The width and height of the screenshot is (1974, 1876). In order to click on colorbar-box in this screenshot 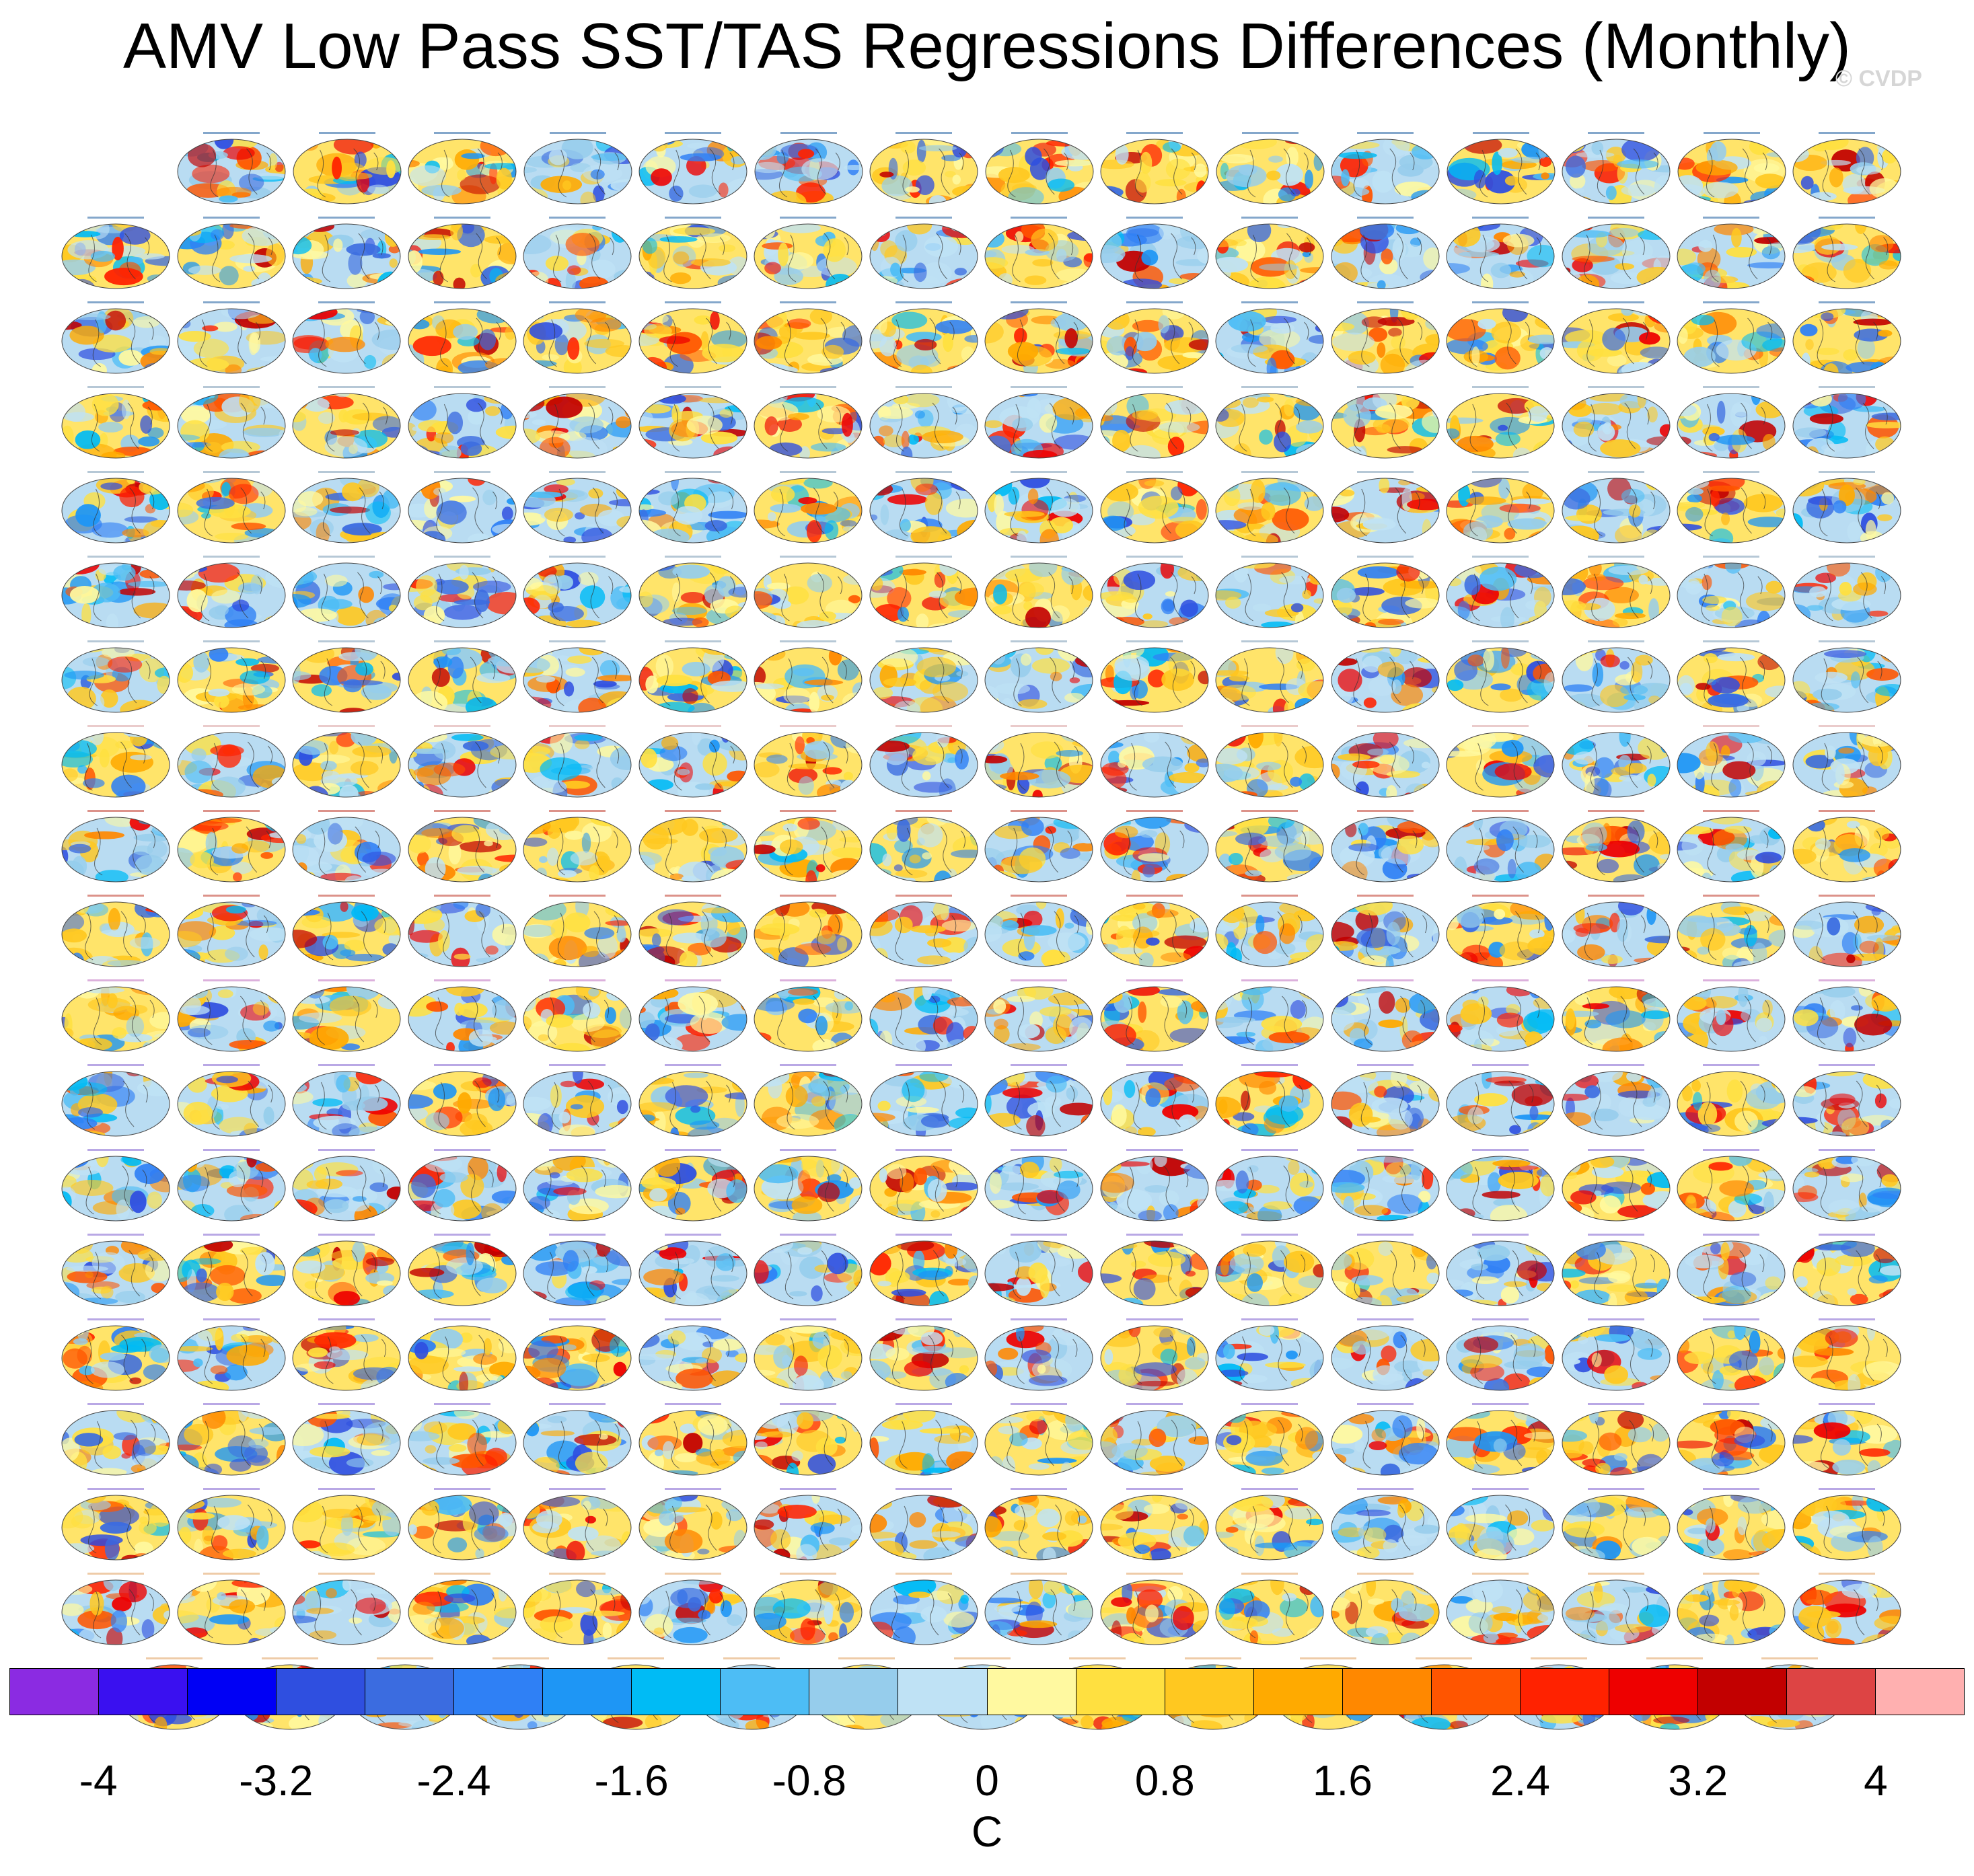, I will do `click(232, 1692)`.